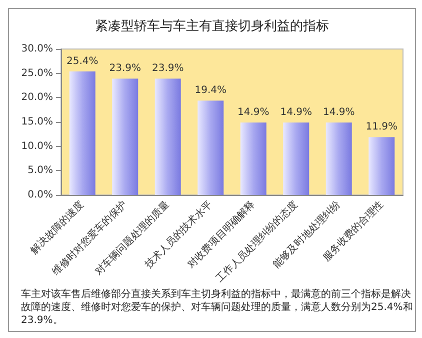 The image size is (422, 338). What do you see at coordinates (37, 73) in the screenshot?
I see `y-tick-label: 25.0%` at bounding box center [37, 73].